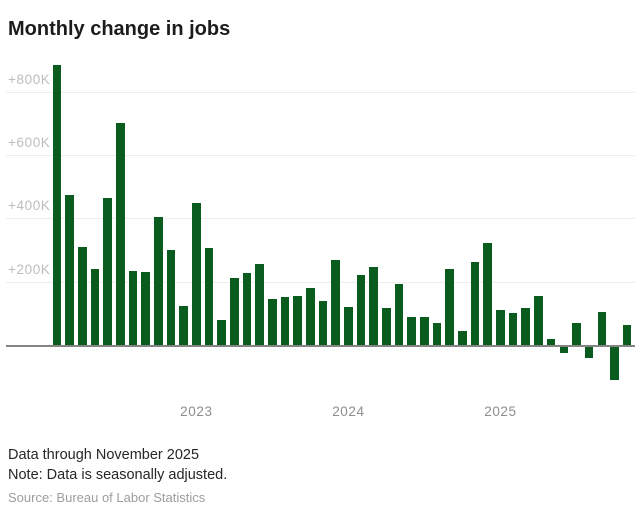 The width and height of the screenshot is (640, 513). I want to click on x-axis-year-label: 2024, so click(348, 411).